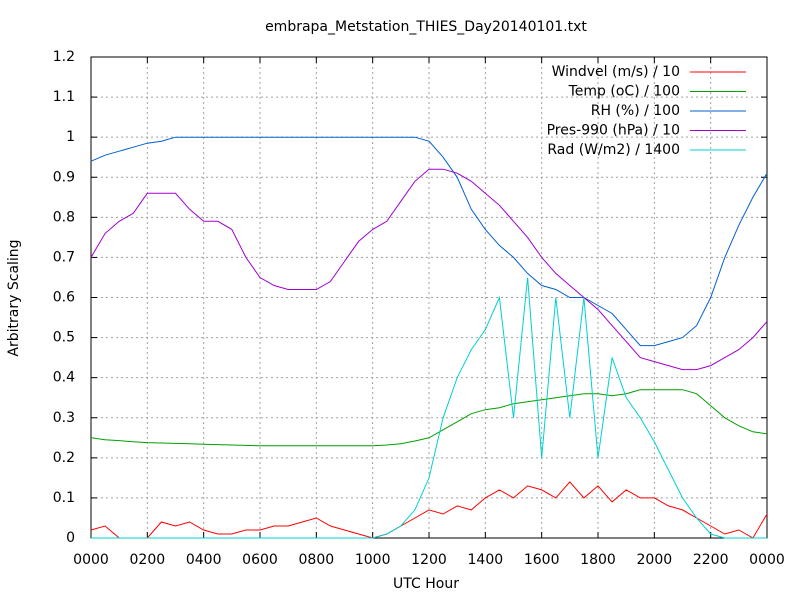 This screenshot has width=800, height=600. Describe the element at coordinates (64, 418) in the screenshot. I see `y-tick-label: 0.3` at that location.